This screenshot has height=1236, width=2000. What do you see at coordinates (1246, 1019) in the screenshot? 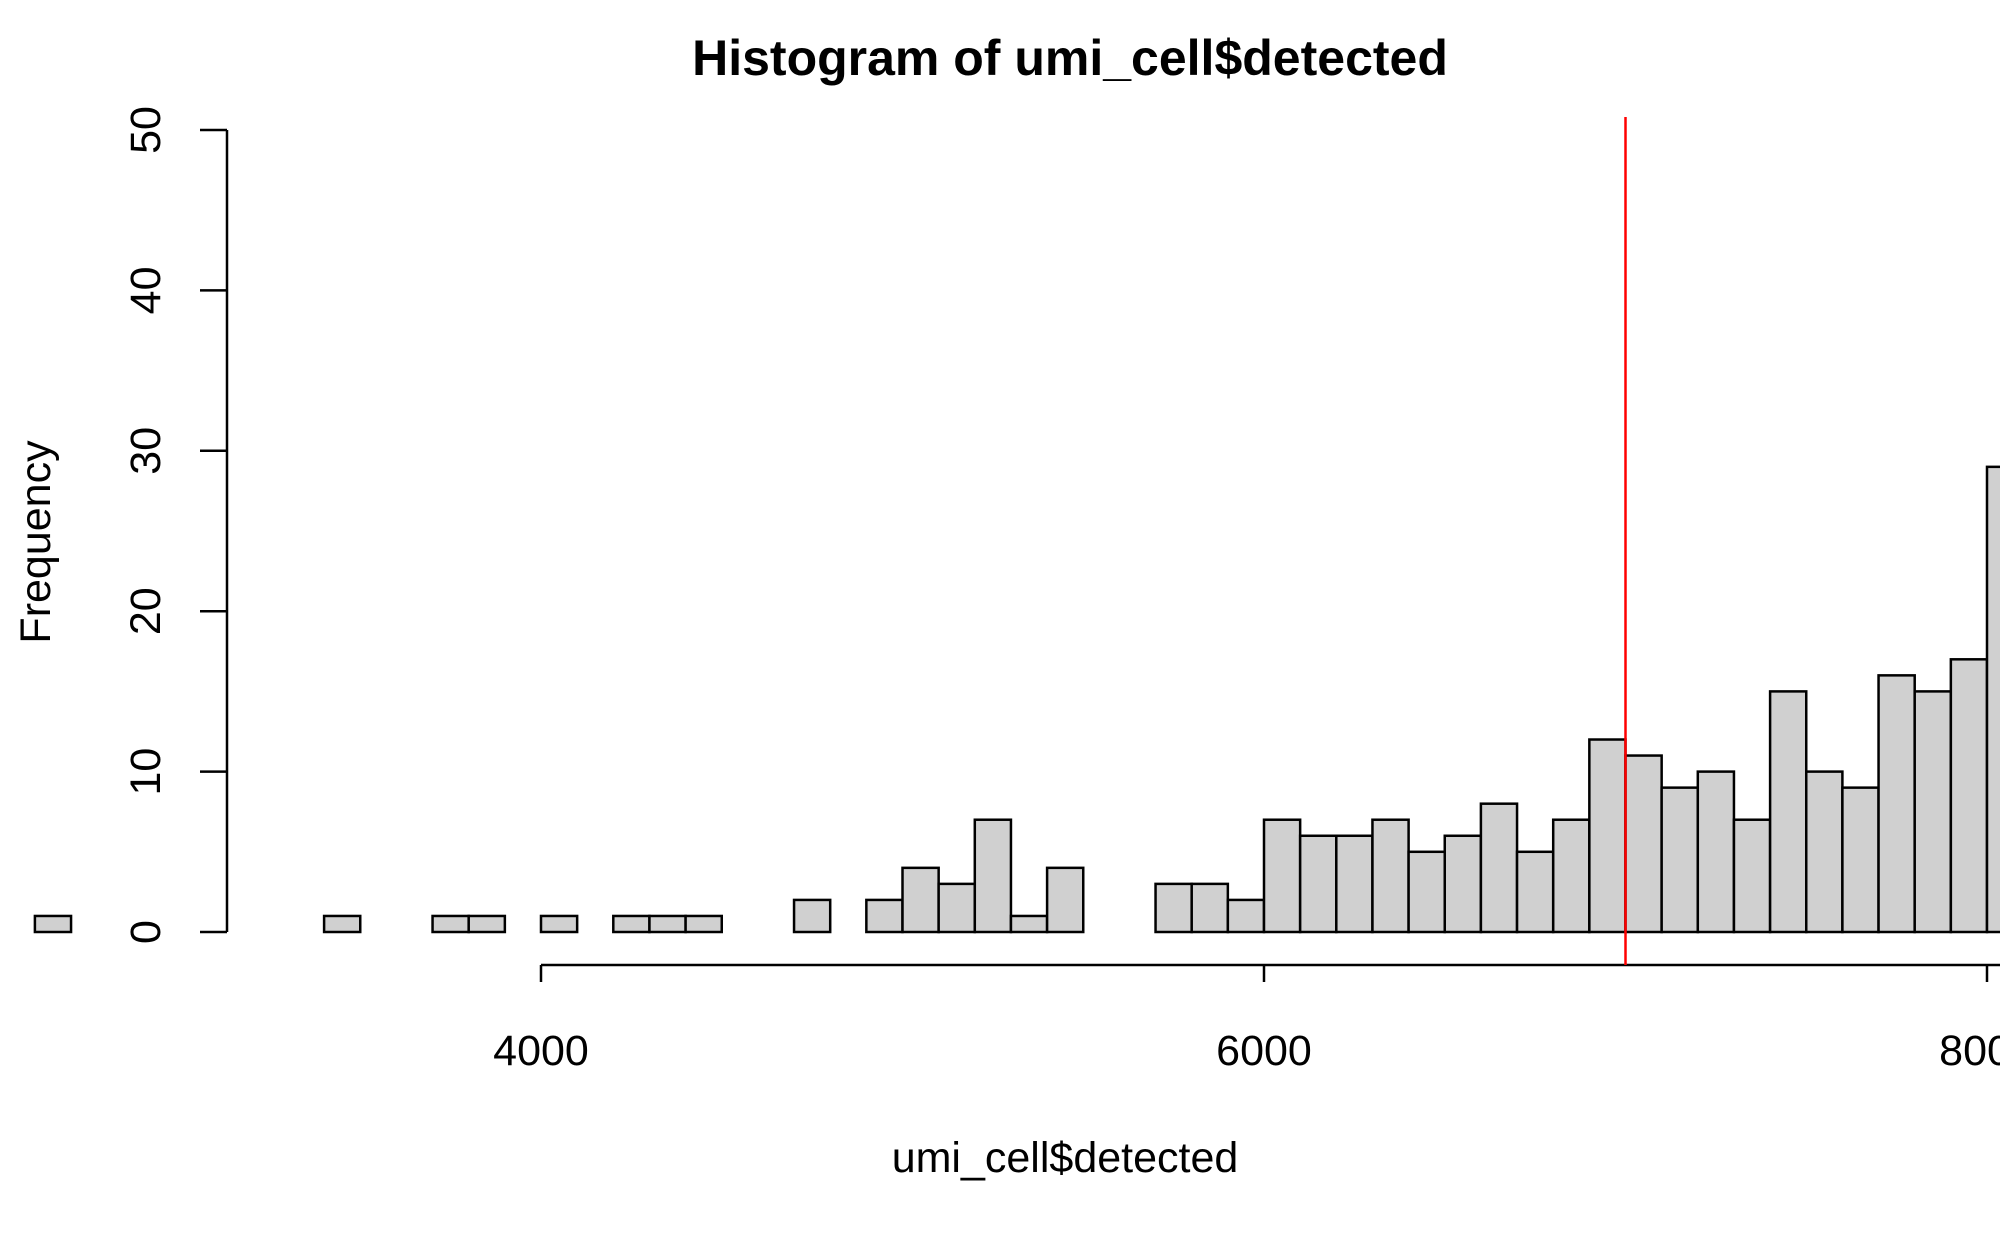
I see `x-axis: 40006000800010000` at bounding box center [1246, 1019].